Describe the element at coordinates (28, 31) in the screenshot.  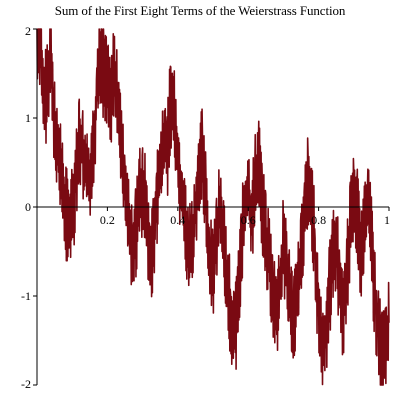
I see `y-tick-label: 2` at that location.